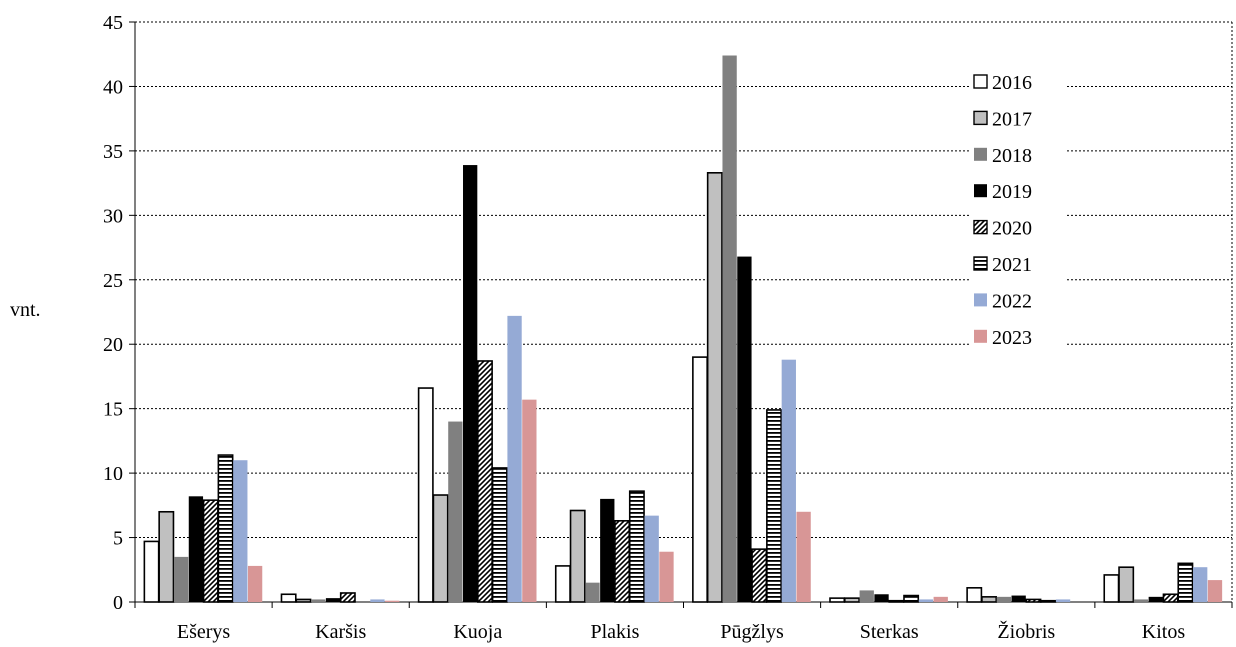 This screenshot has height=647, width=1236. Describe the element at coordinates (485, 481) in the screenshot. I see `bar-2020-Kuoja` at that location.